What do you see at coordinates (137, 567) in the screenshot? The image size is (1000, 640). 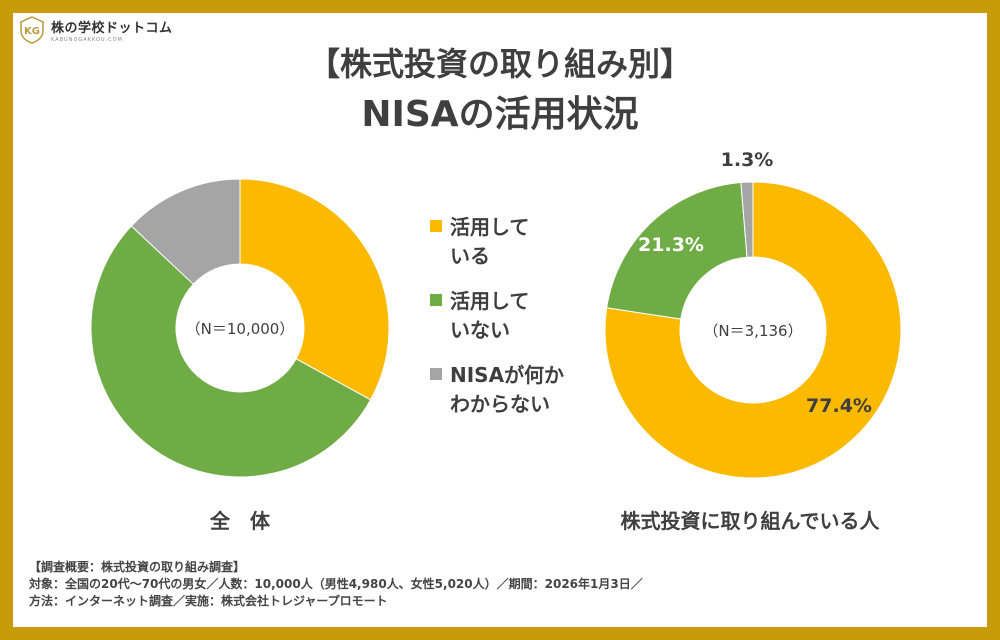 I see `footnote-line: 【調査概要：株式投資の取り組み調査】` at bounding box center [137, 567].